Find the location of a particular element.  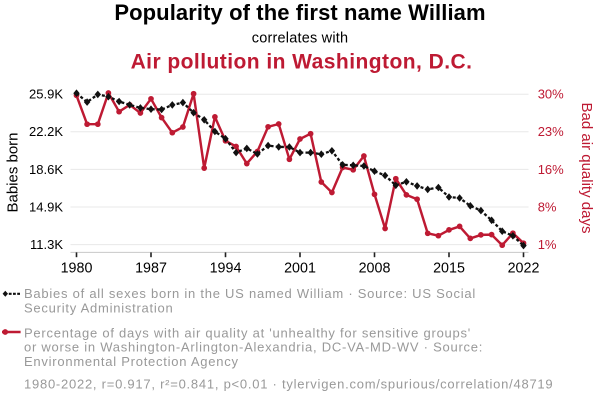

svg-text: 22.2K is located at coordinates (46, 131).